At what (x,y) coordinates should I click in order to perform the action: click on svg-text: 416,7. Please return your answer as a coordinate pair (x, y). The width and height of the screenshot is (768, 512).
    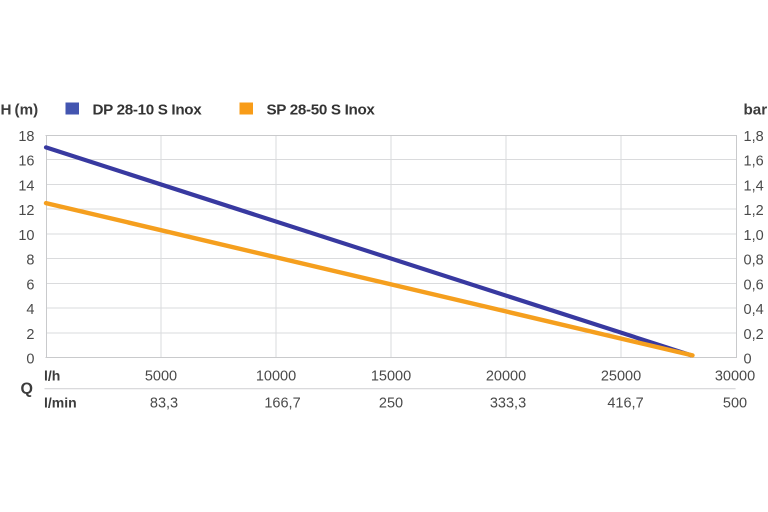
    Looking at the image, I should click on (625, 403).